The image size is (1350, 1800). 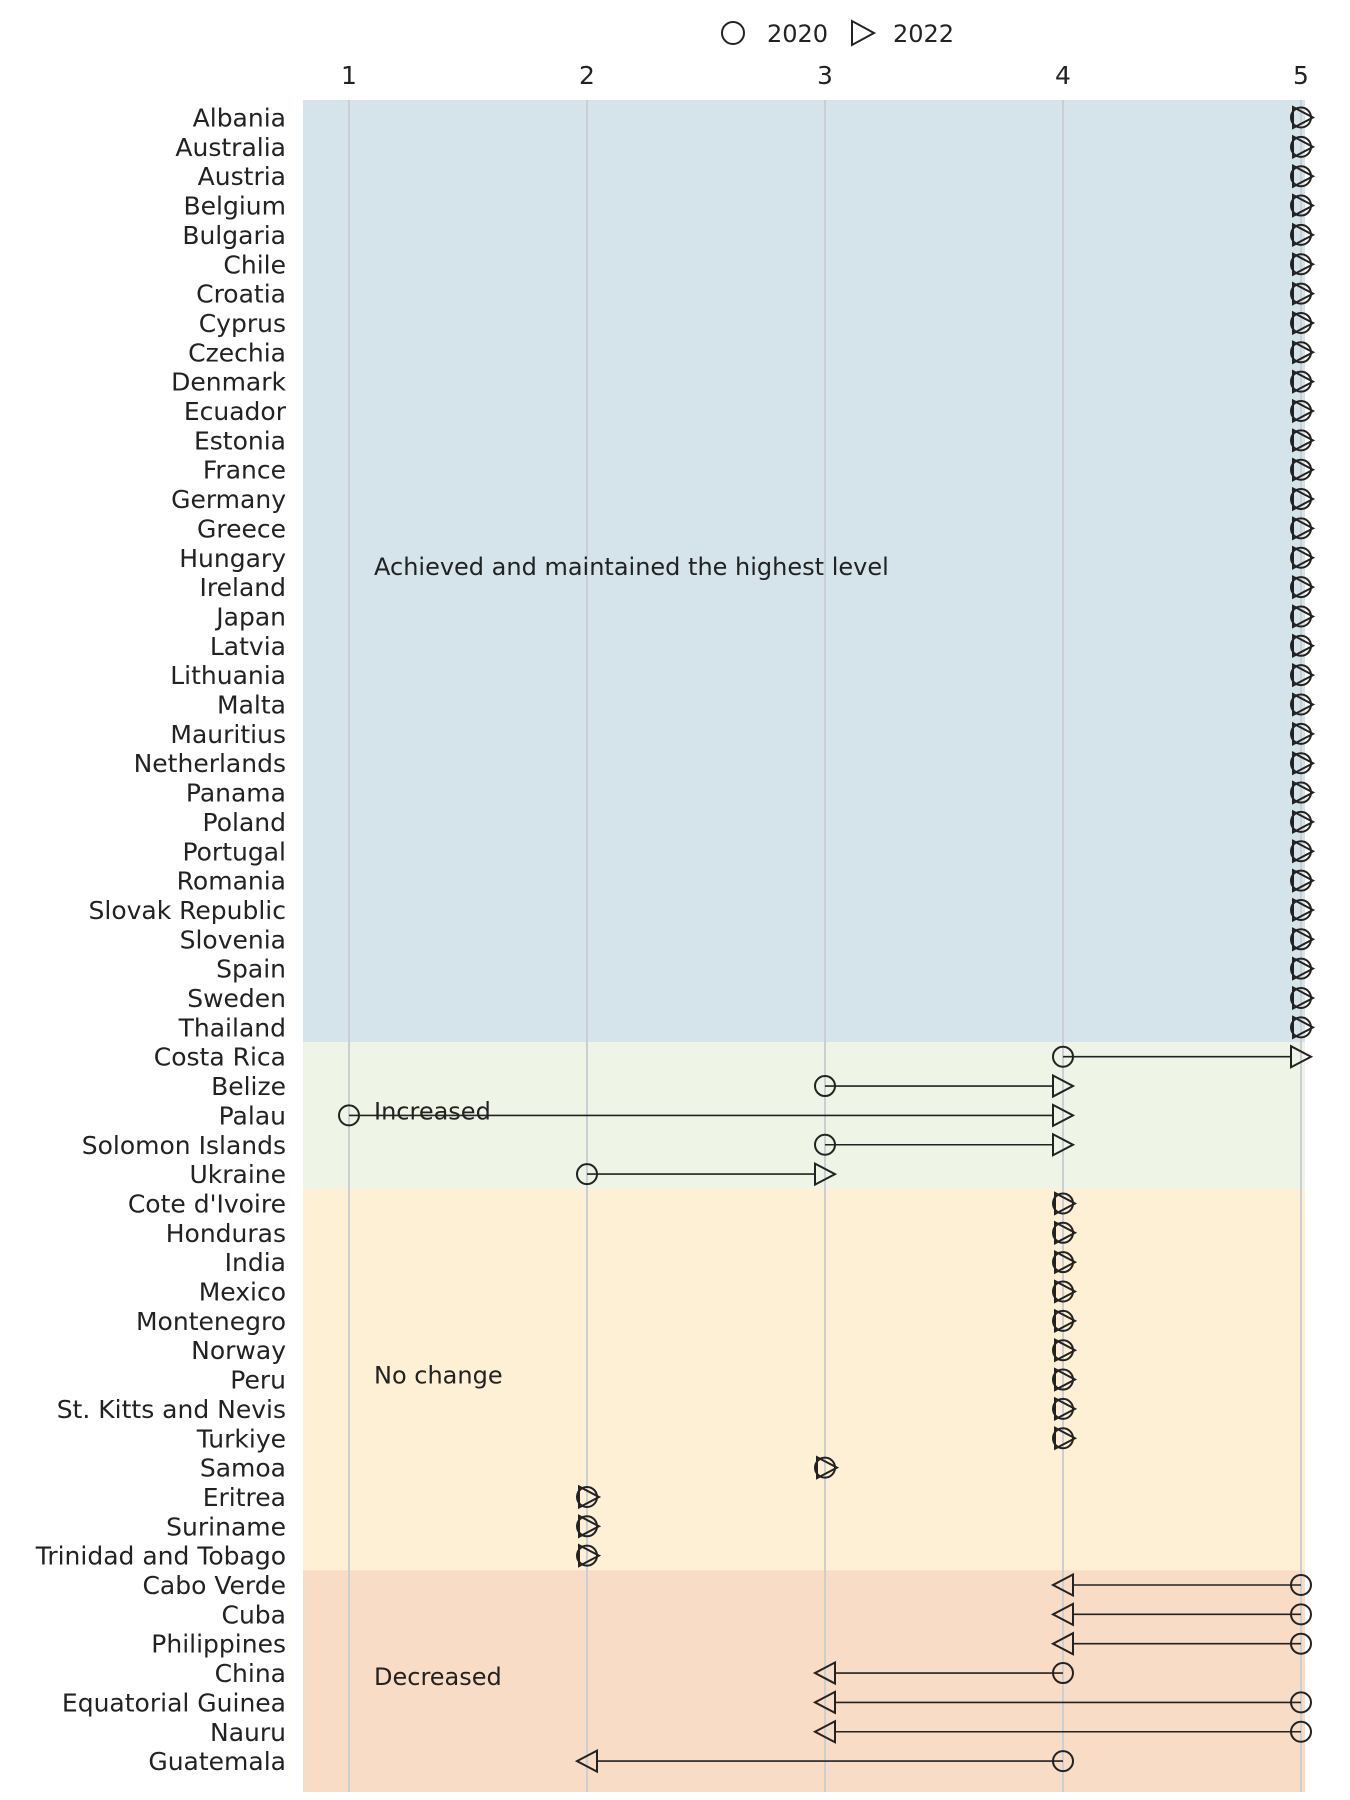 I want to click on country-label: Norway, so click(x=238, y=1350).